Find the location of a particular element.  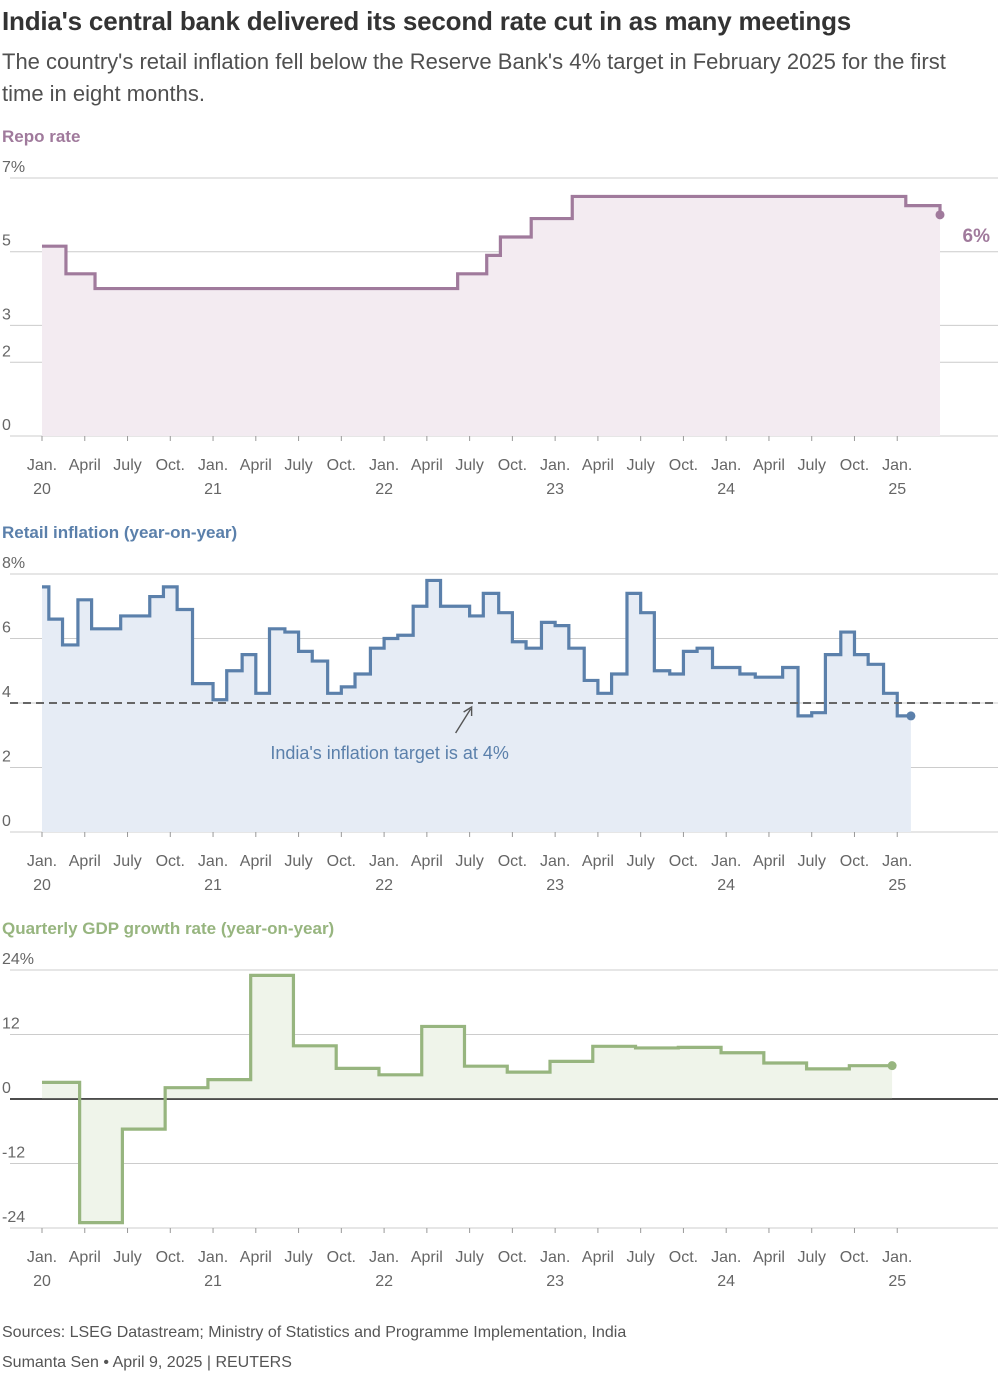

end-label-repo: 6% is located at coordinates (977, 236).